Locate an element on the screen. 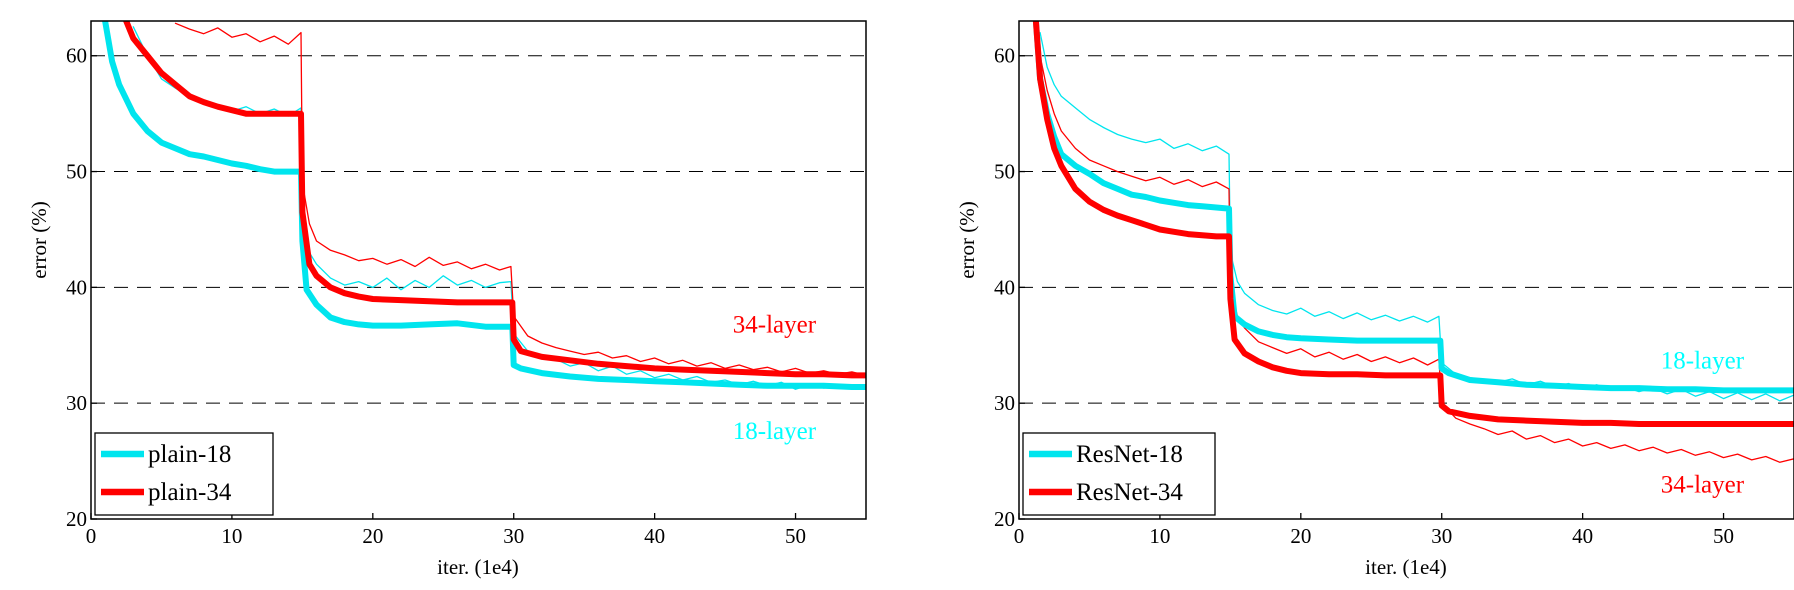 This screenshot has height=590, width=1794. legend-label-plain-34: plain-34 is located at coordinates (190, 492).